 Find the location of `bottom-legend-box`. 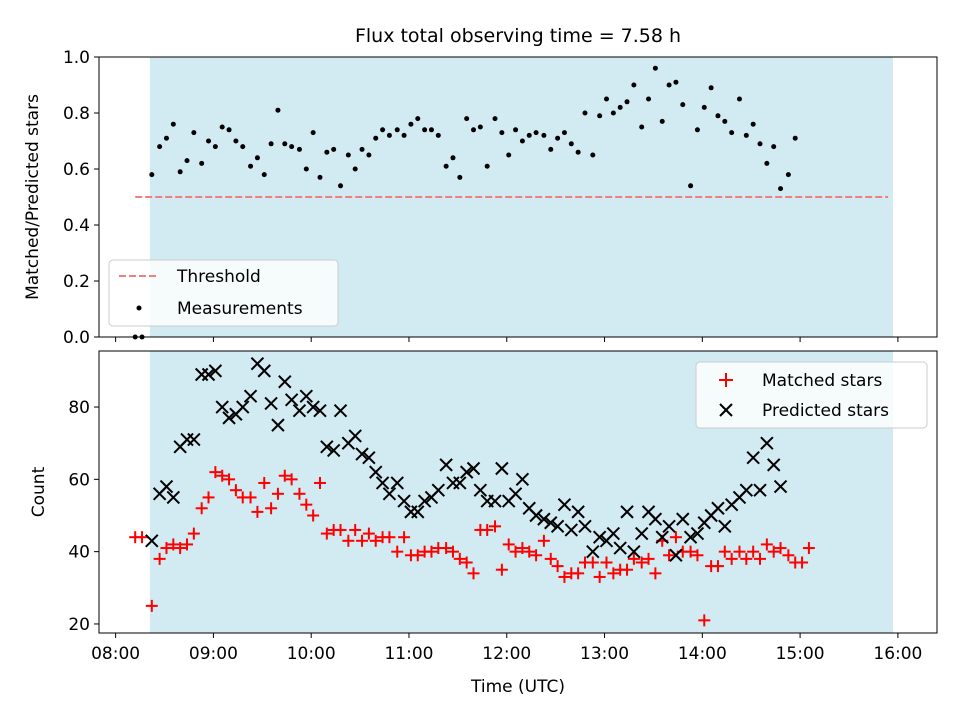

bottom-legend-box is located at coordinates (811, 395).